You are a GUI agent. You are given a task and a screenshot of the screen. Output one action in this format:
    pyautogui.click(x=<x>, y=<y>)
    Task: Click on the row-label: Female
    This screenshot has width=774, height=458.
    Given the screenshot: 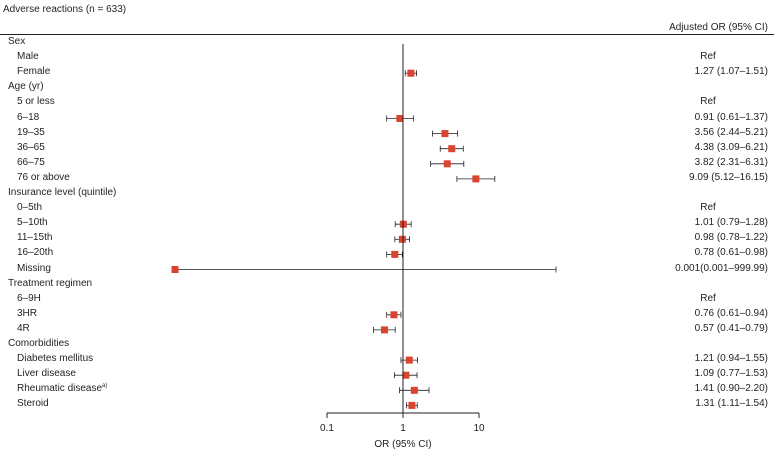 What is the action you would take?
    pyautogui.click(x=33, y=72)
    